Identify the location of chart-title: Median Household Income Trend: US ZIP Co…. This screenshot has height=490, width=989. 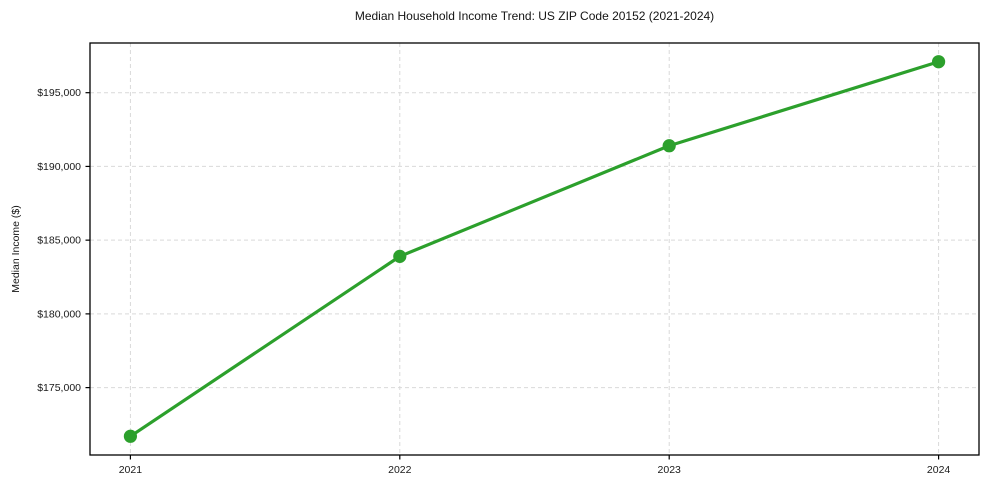
(534, 16).